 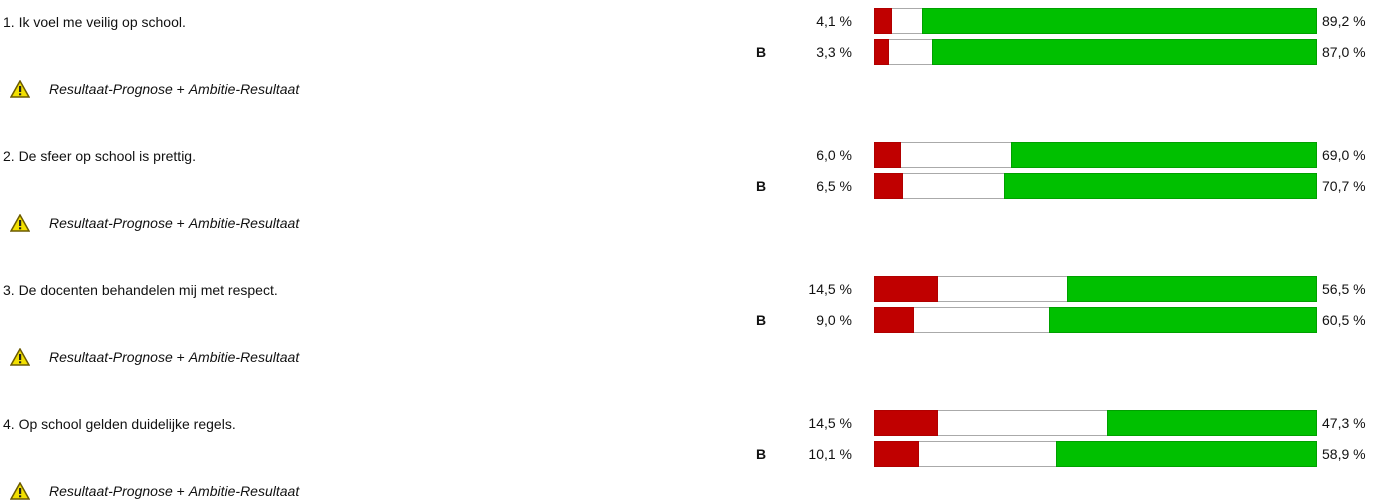 I want to click on red-label: 10,1 %, so click(x=830, y=454).